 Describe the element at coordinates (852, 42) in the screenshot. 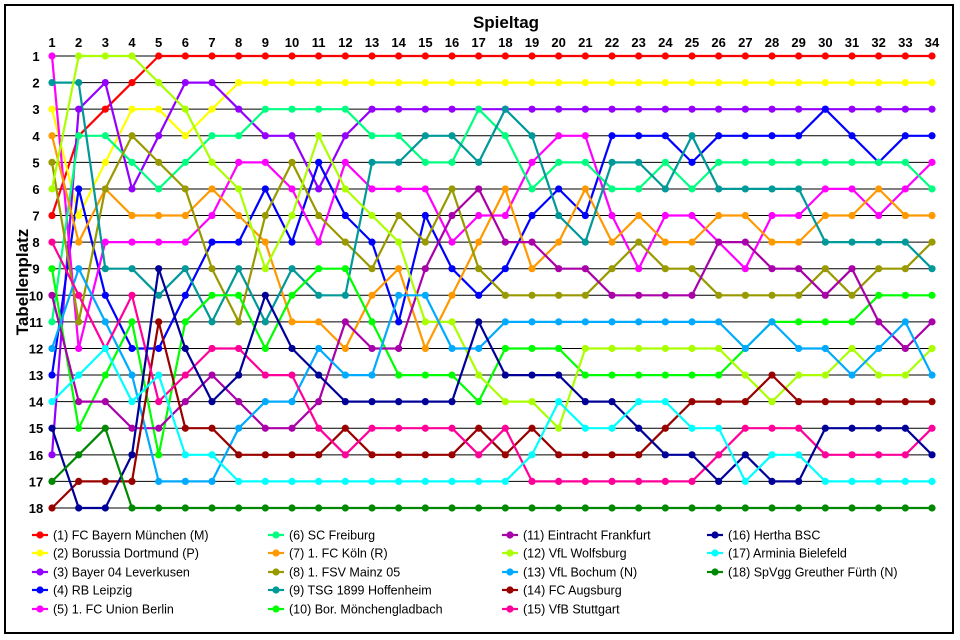

I see `x-tick-label: 31` at that location.